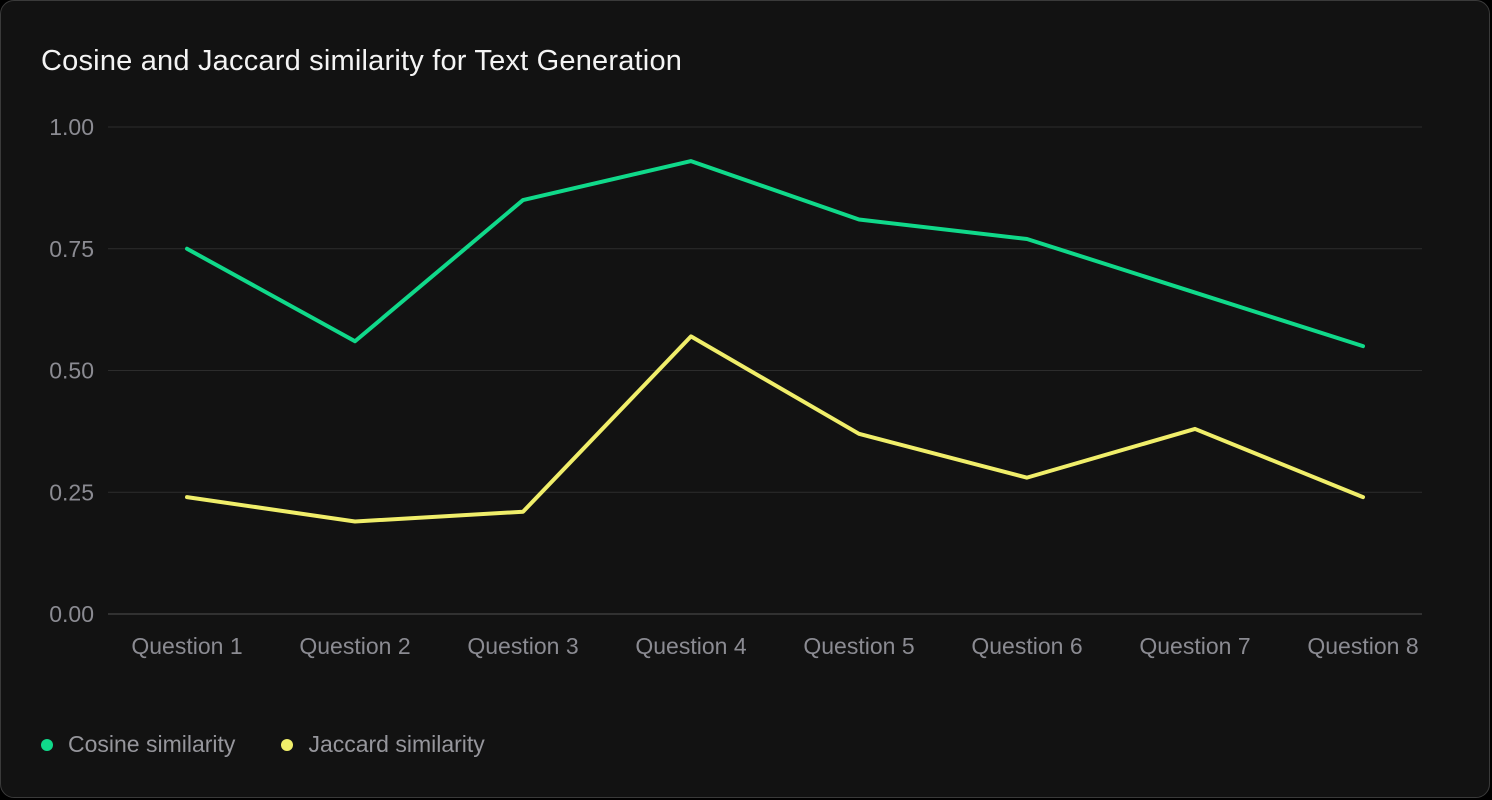  Describe the element at coordinates (522, 646) in the screenshot. I see `x-category-label: Question 3` at that location.